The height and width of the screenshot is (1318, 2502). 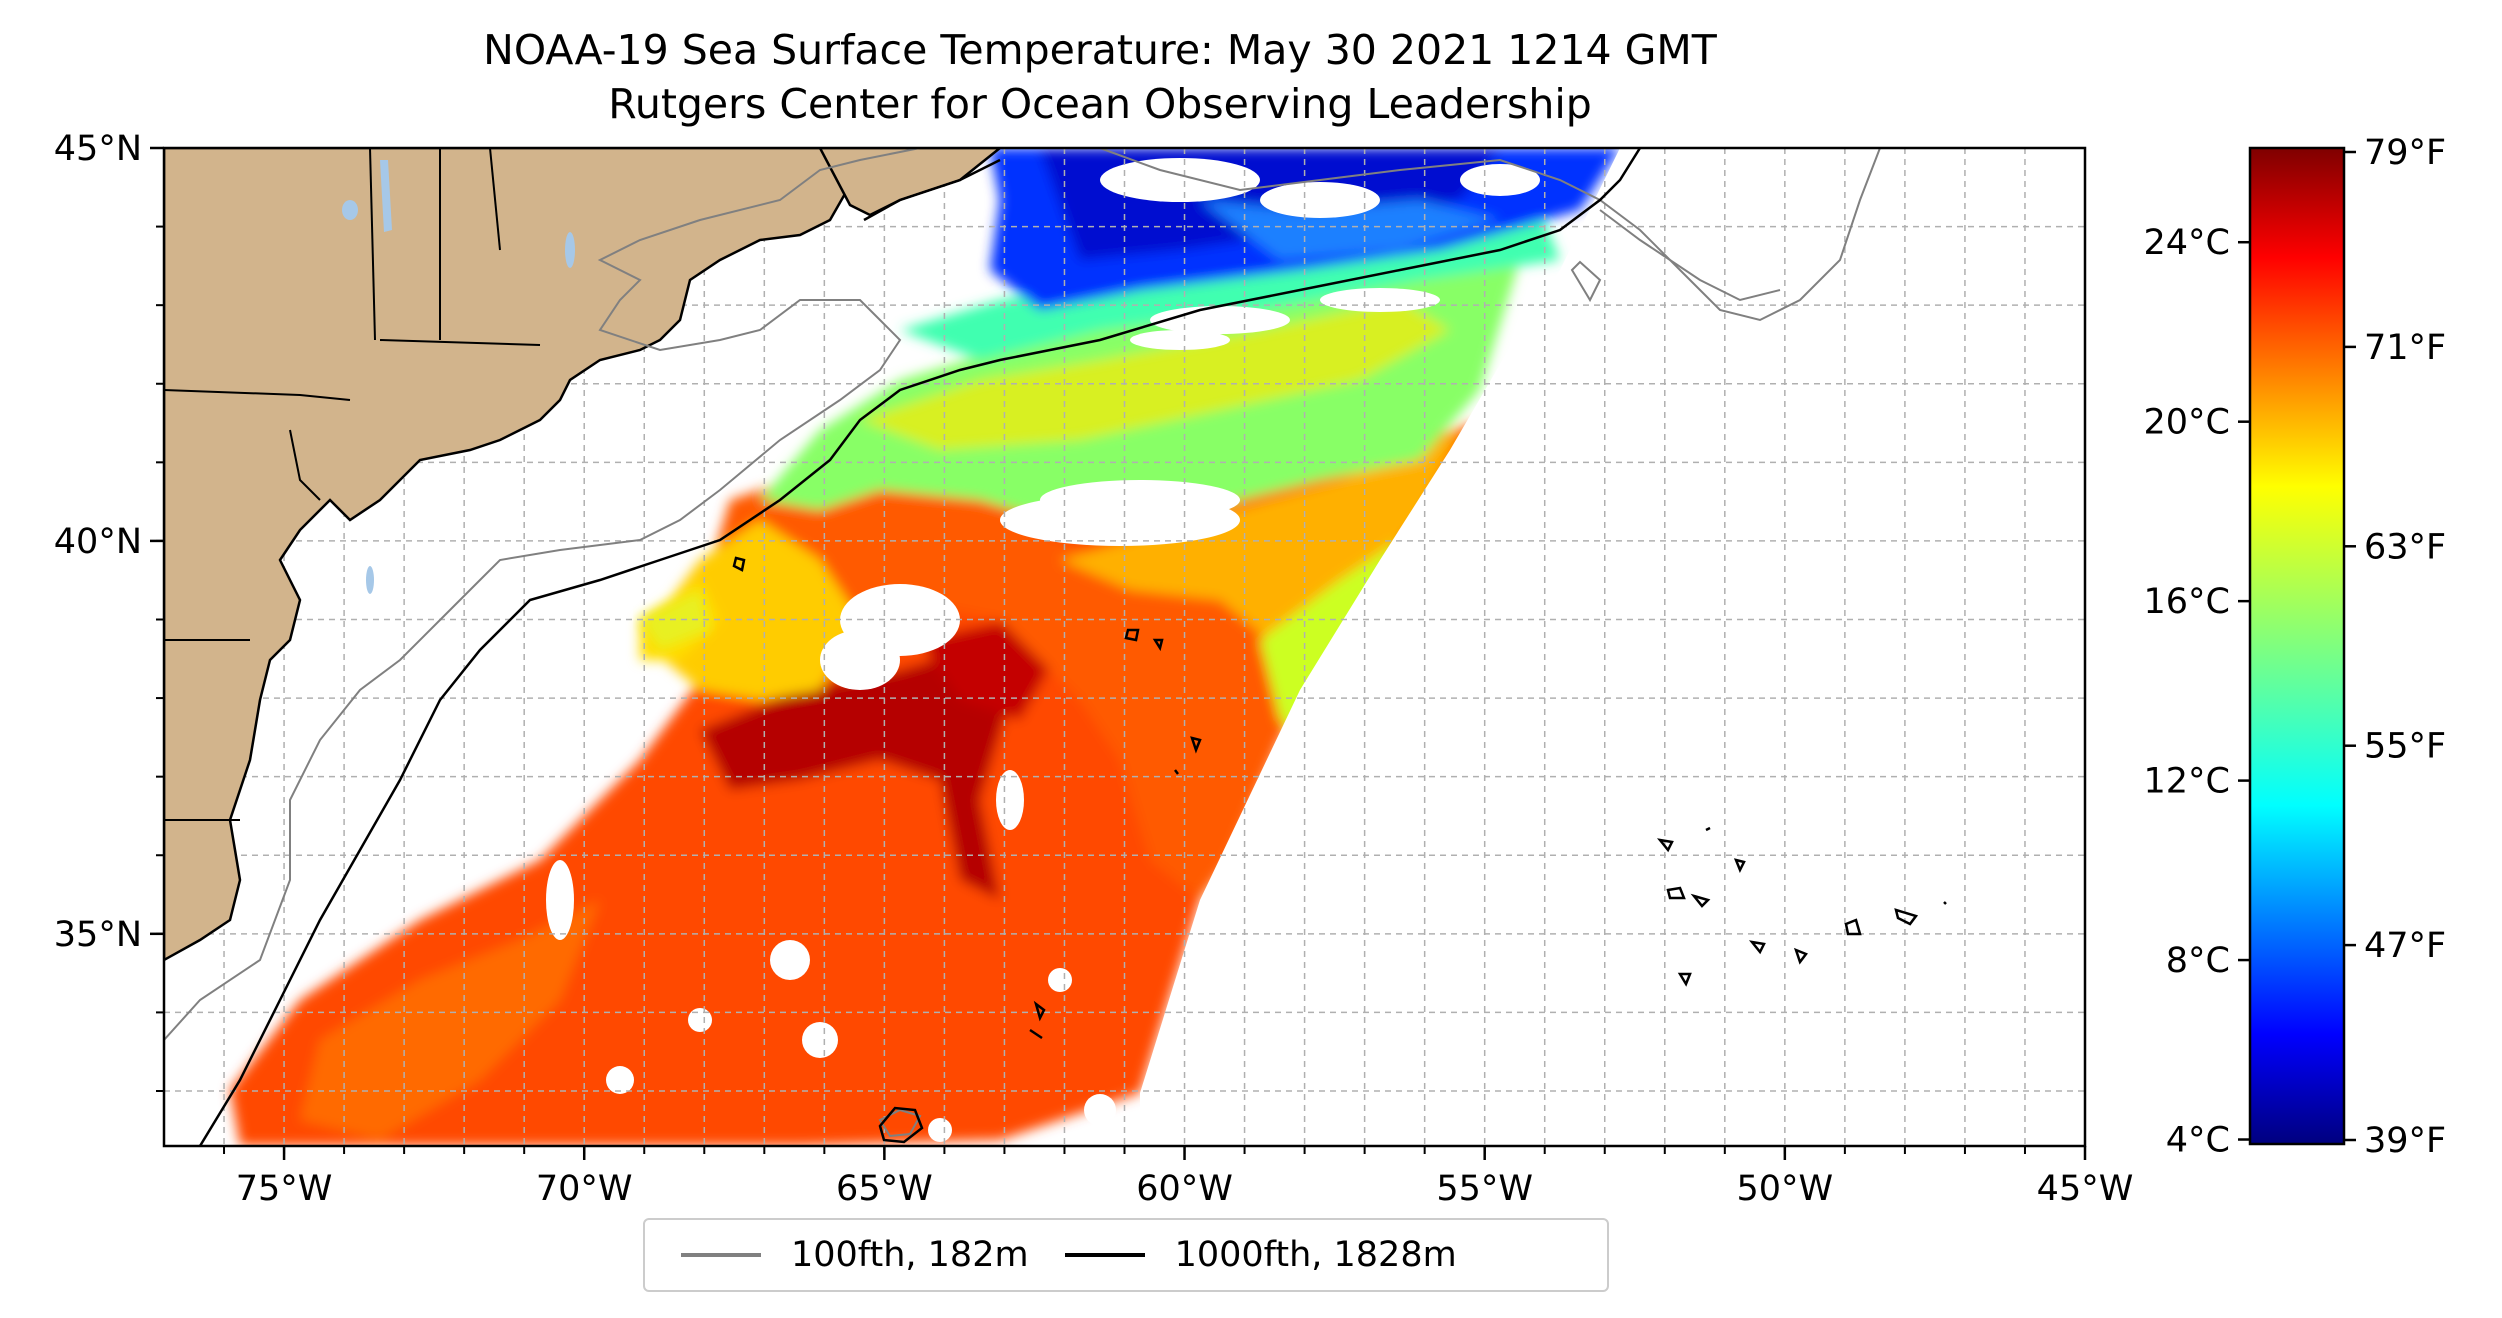 What do you see at coordinates (2085, 1189) in the screenshot?
I see `lon-tick-label: 45°W` at bounding box center [2085, 1189].